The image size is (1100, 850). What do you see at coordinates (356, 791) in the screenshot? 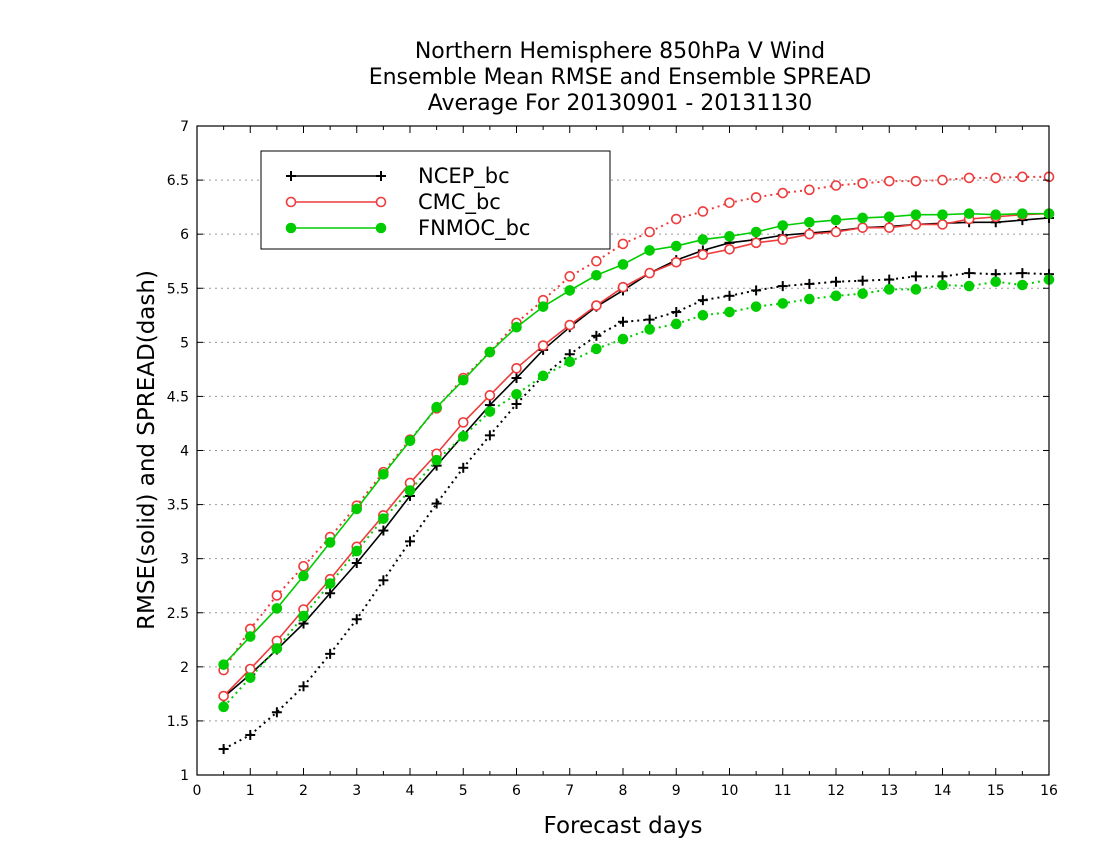
I see `x-tick-label: 3` at bounding box center [356, 791].